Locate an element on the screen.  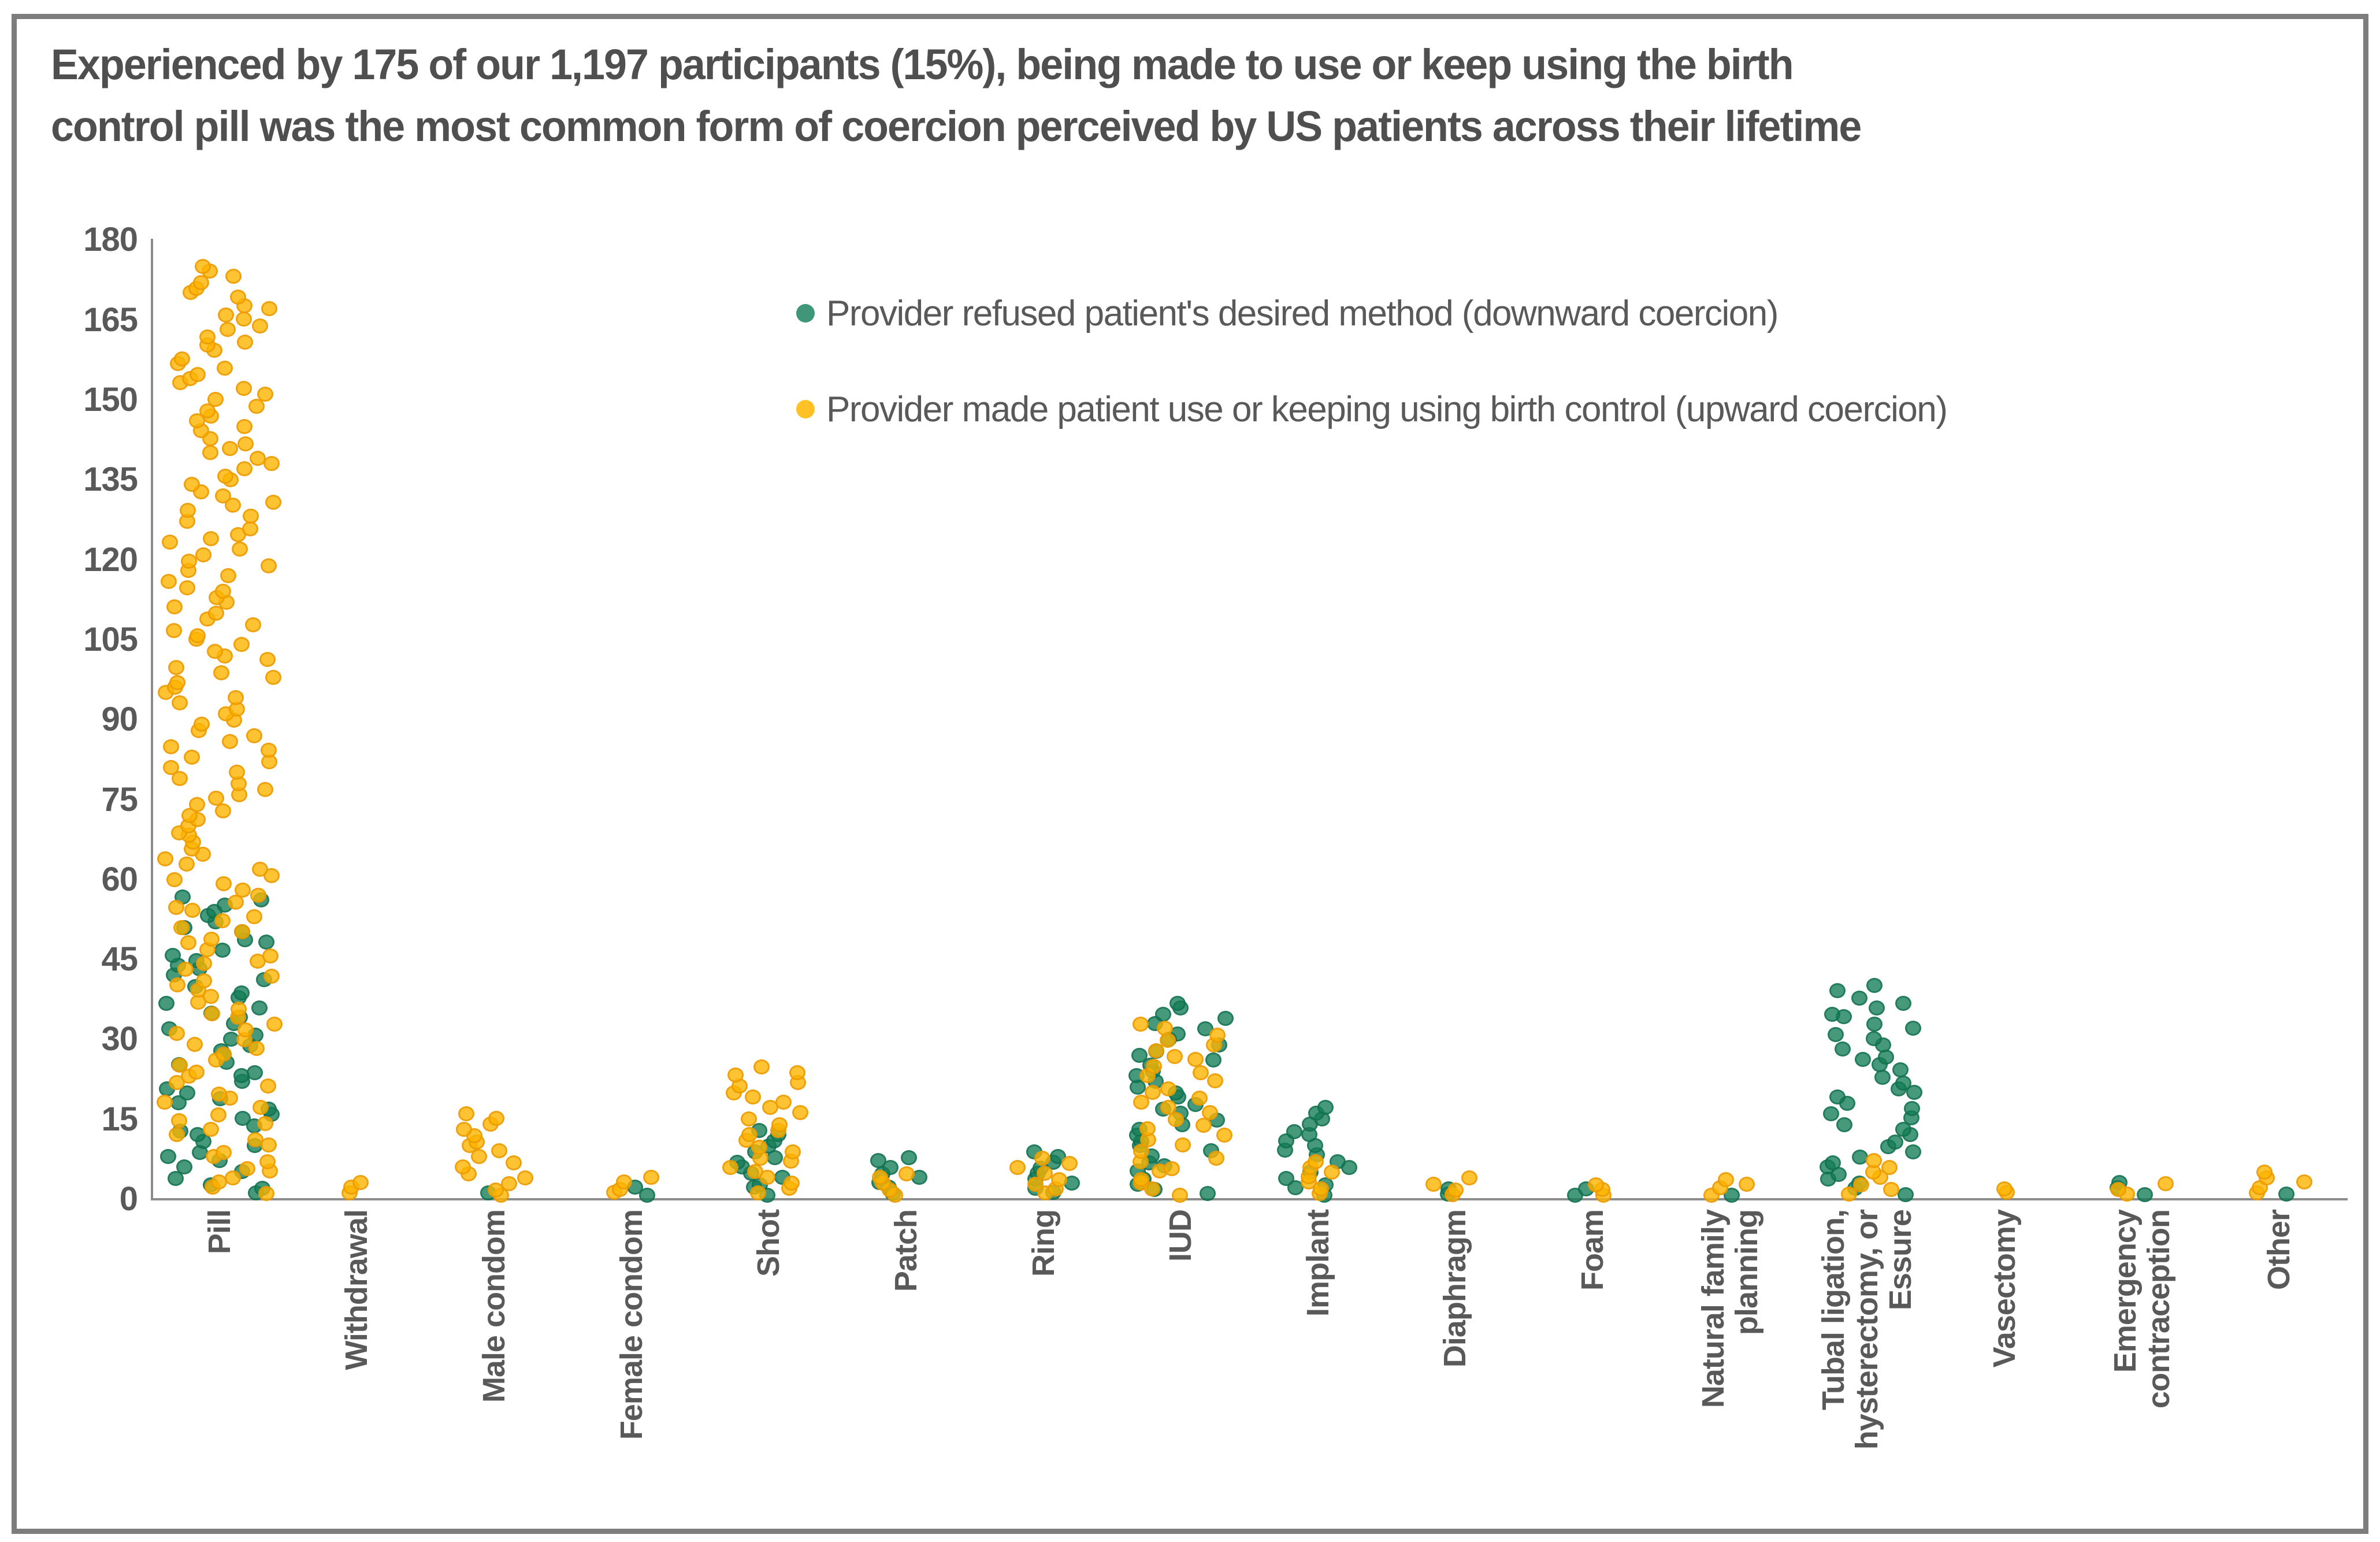
x-axis-category-label: Female condom is located at coordinates (632, 1325).